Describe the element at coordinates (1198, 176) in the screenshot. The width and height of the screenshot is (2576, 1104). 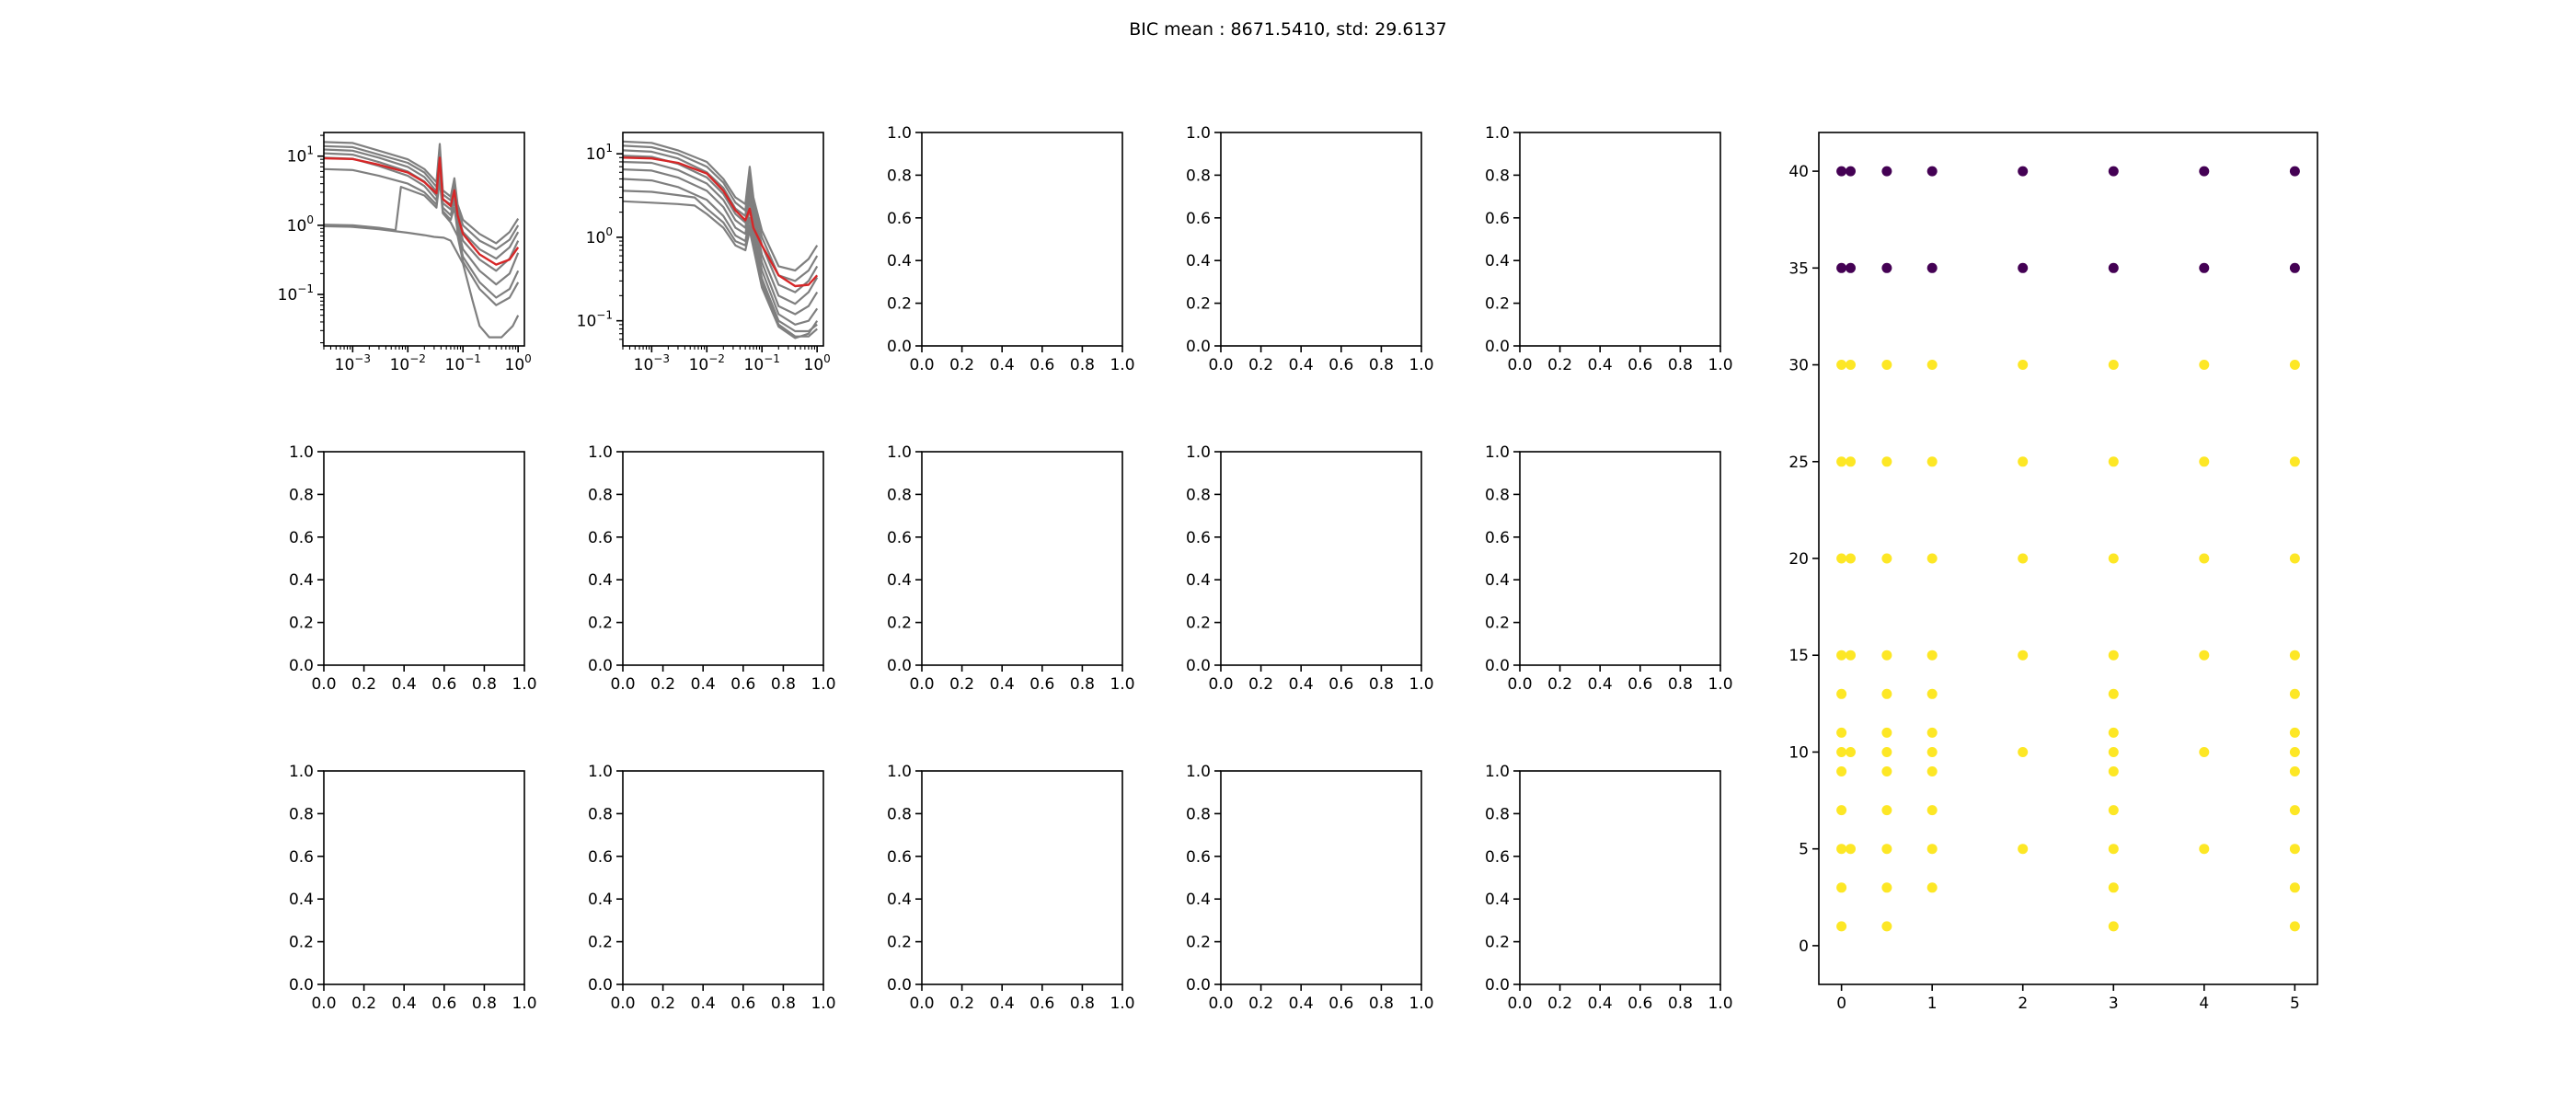
I see `y-tick-label-4: 0.8` at that location.